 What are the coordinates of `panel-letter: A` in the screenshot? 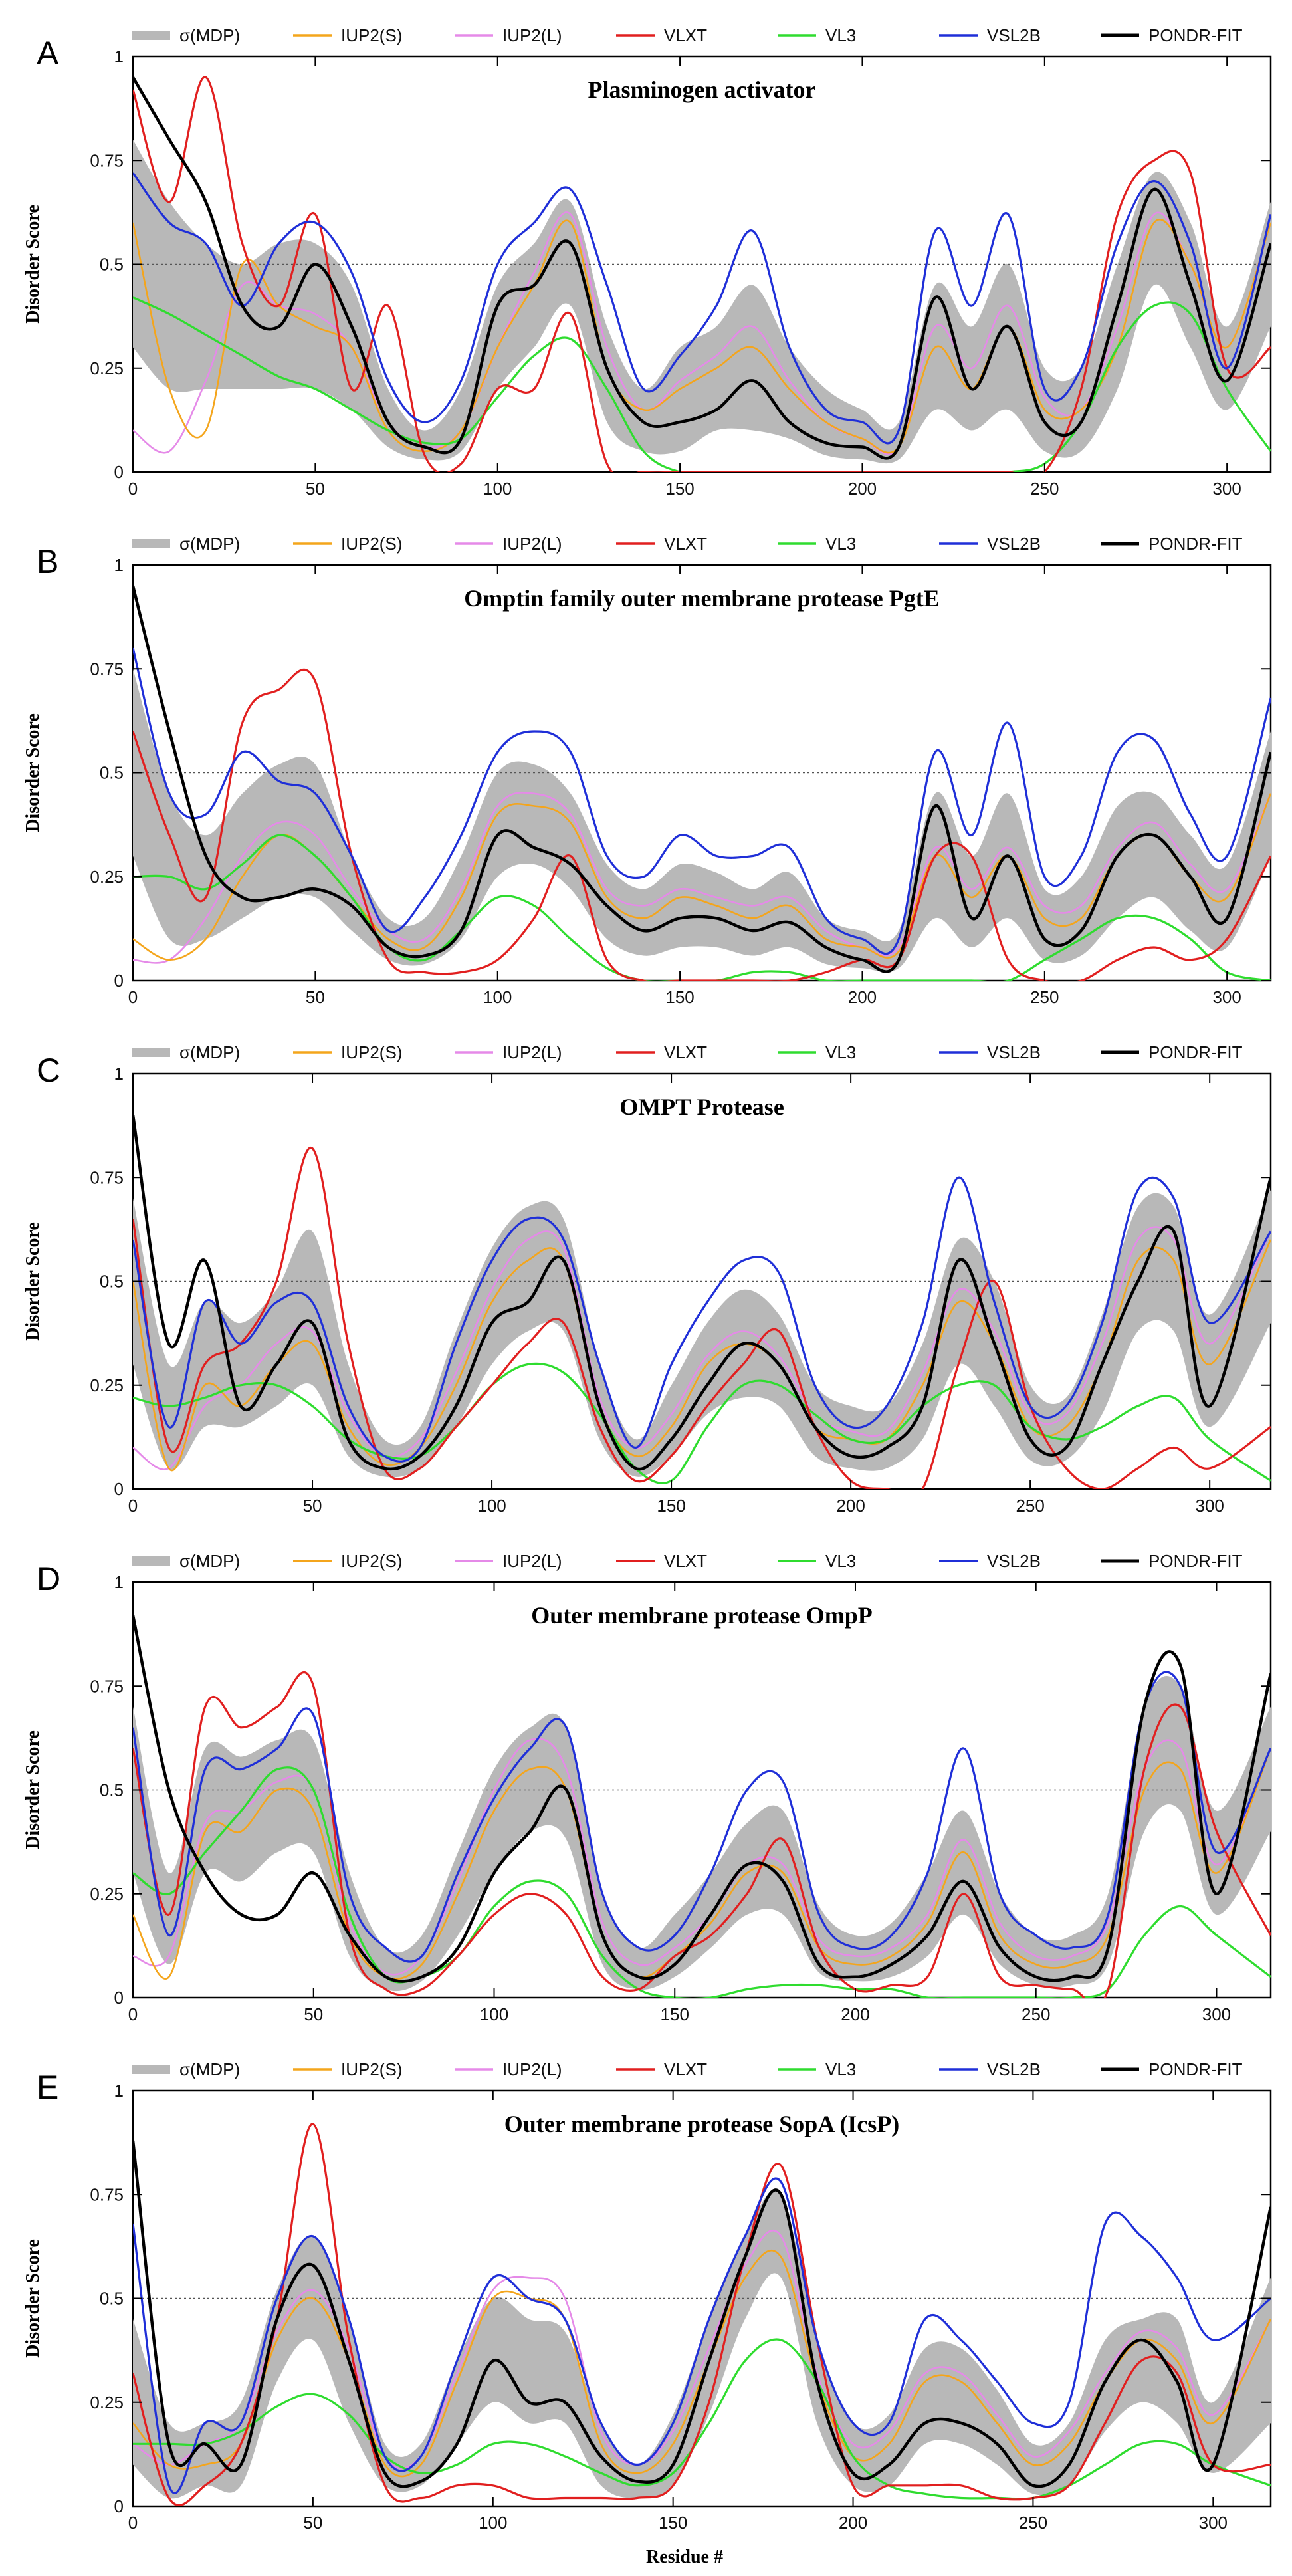 It's located at (48, 53).